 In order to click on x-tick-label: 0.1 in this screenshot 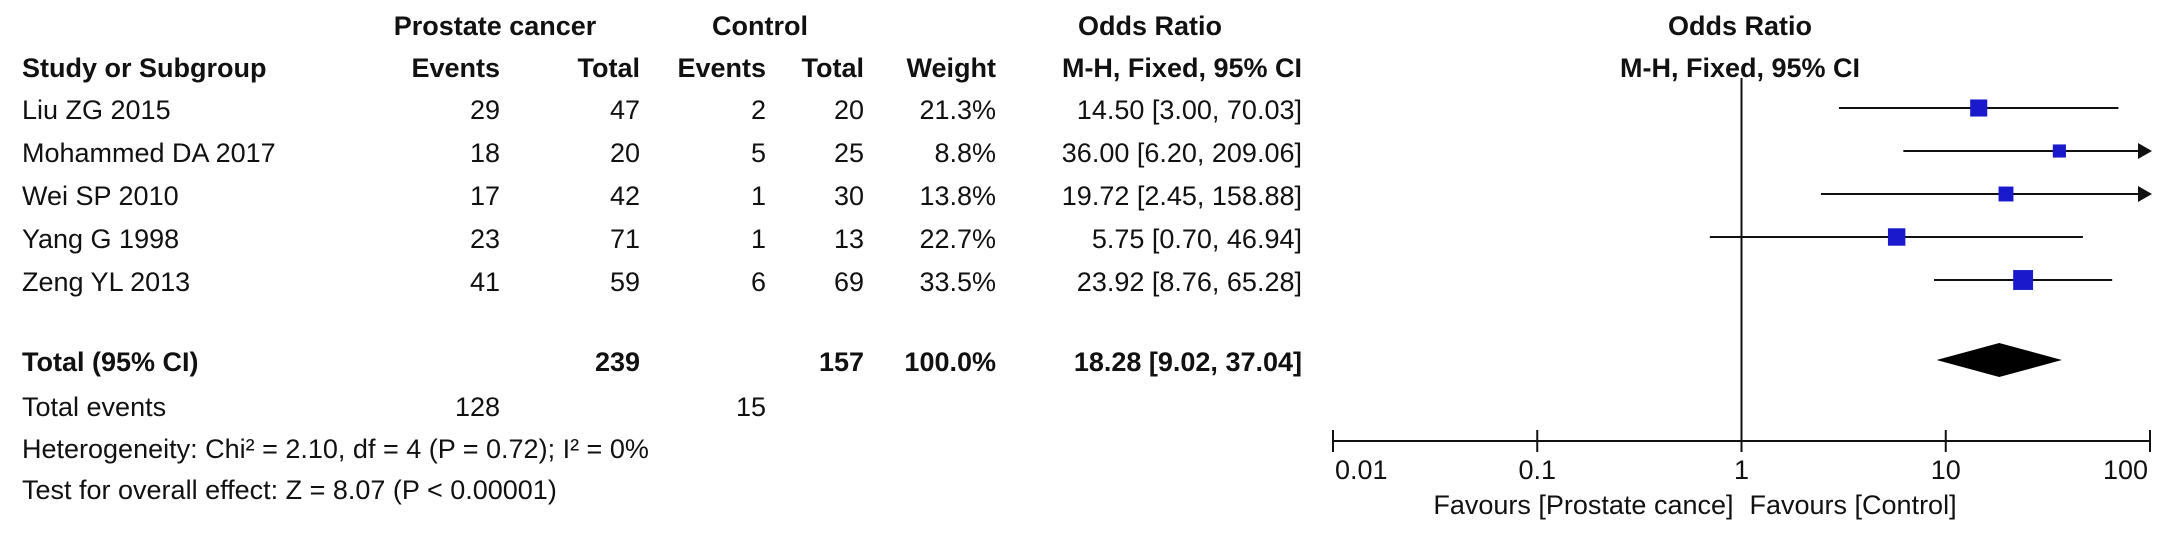, I will do `click(1537, 470)`.